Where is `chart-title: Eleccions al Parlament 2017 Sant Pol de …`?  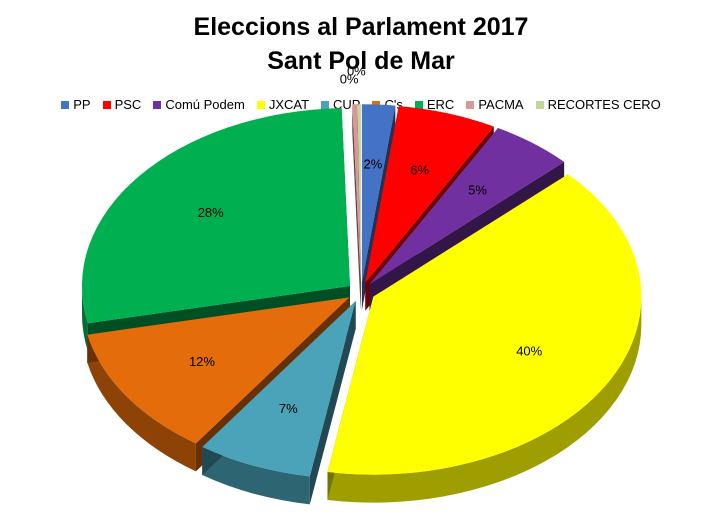
chart-title: Eleccions al Parlament 2017 Sant Pol de … is located at coordinates (361, 44).